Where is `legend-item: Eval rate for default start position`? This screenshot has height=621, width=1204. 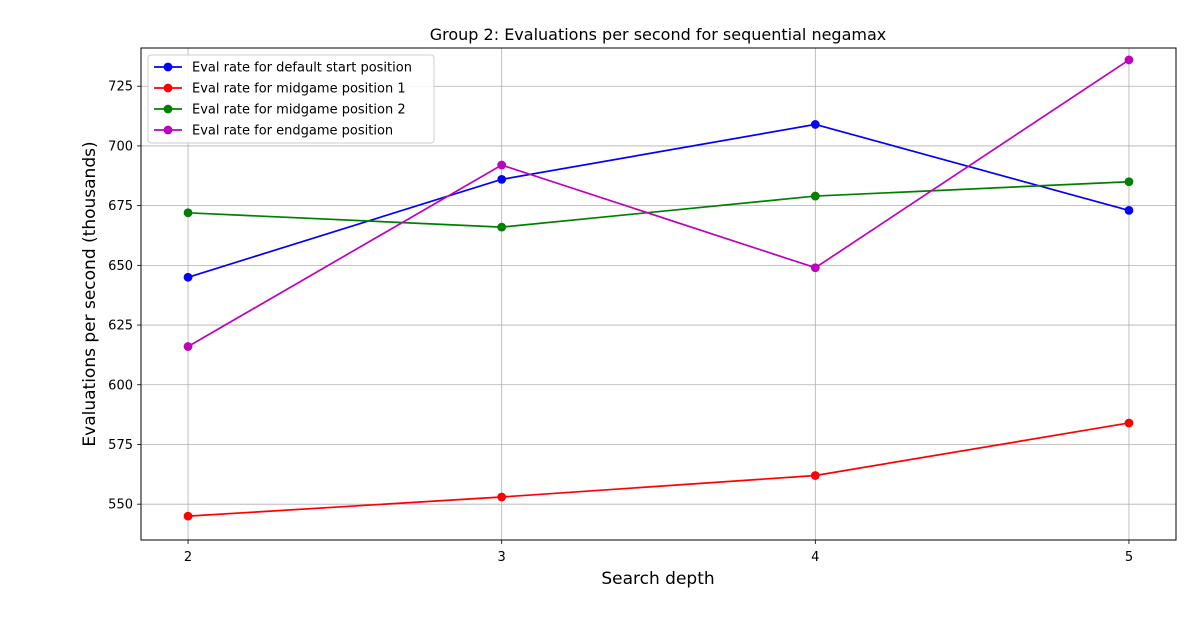 legend-item: Eval rate for default start position is located at coordinates (283, 68).